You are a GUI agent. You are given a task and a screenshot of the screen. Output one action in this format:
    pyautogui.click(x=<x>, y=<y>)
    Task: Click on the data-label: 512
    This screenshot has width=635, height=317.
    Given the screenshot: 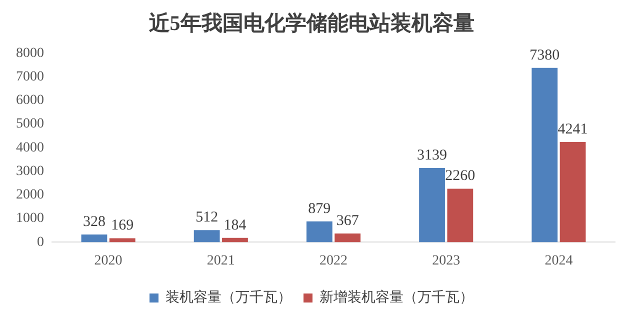 What is the action you would take?
    pyautogui.click(x=207, y=218)
    